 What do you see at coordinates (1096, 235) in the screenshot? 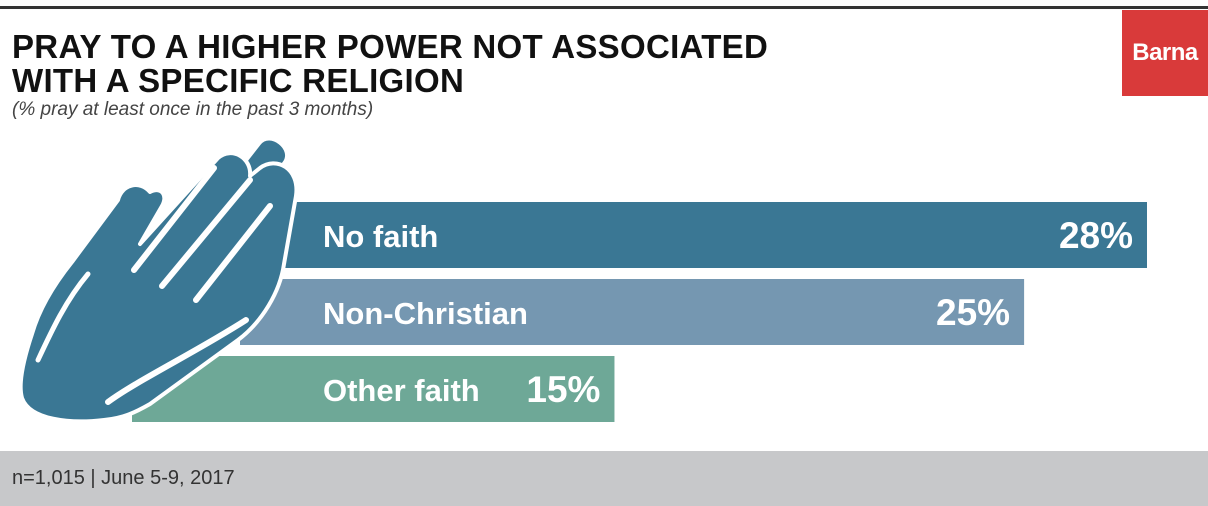
I see `value-label: 28%` at bounding box center [1096, 235].